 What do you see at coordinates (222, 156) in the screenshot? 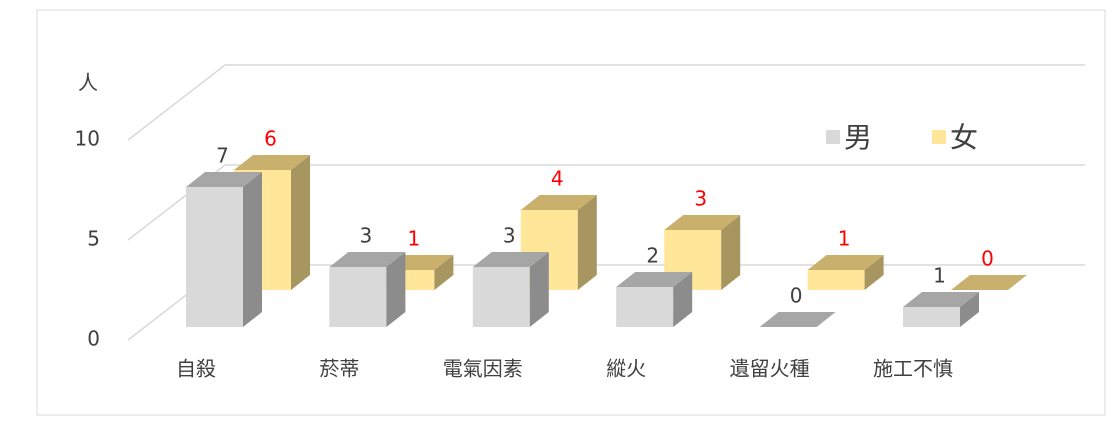
I see `data-label: 7` at bounding box center [222, 156].